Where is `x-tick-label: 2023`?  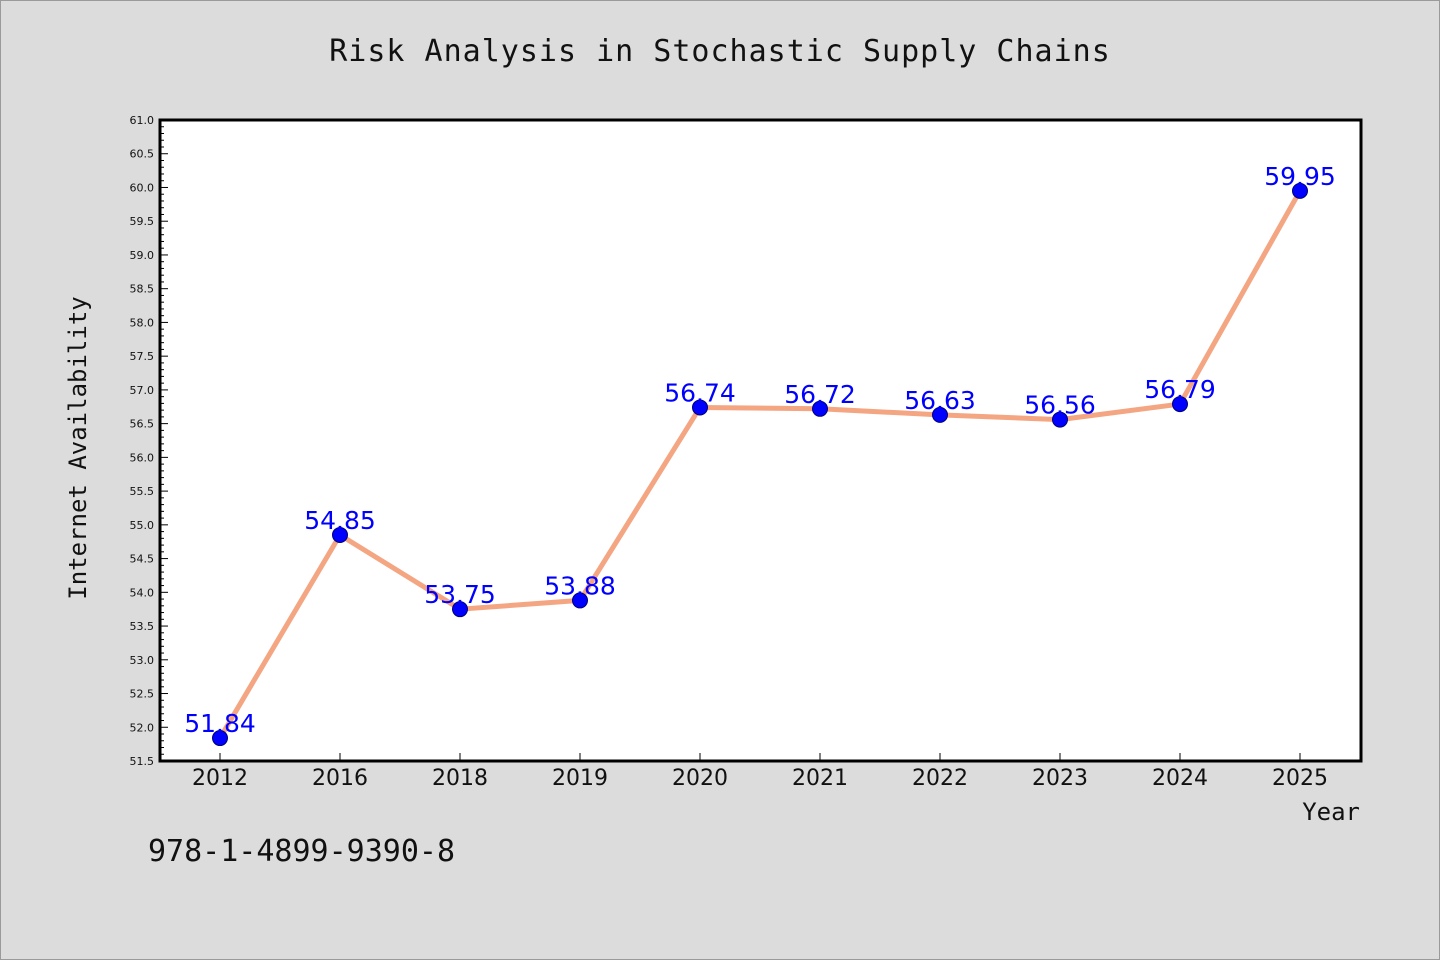 x-tick-label: 2023 is located at coordinates (1060, 778).